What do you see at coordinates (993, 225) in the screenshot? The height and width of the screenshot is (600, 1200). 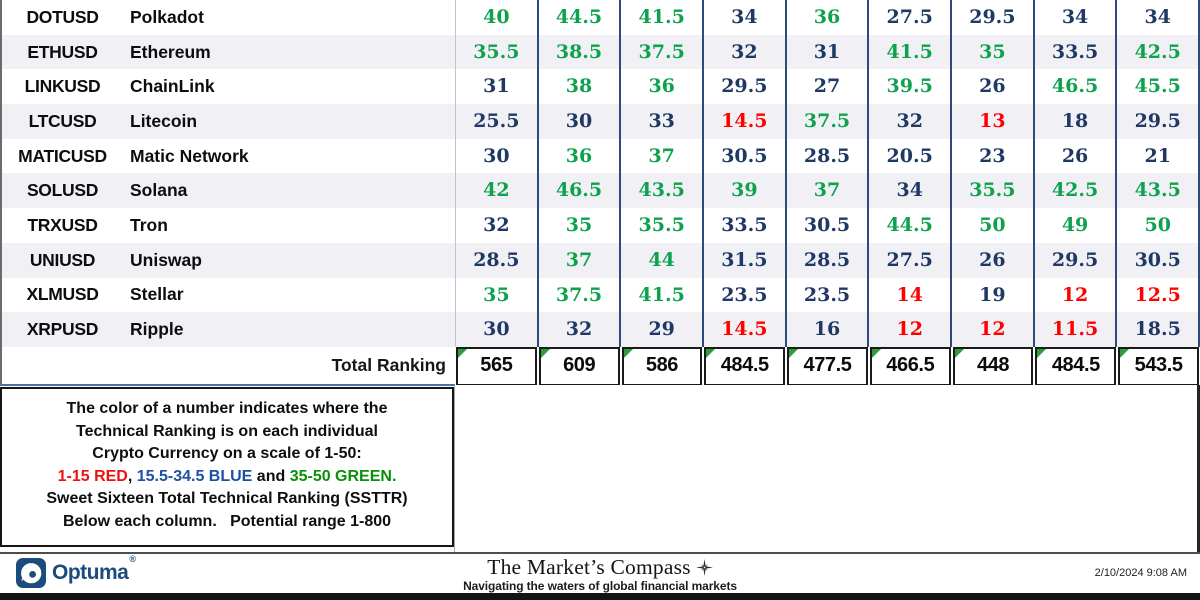 I see `ranking-cell: 50` at bounding box center [993, 225].